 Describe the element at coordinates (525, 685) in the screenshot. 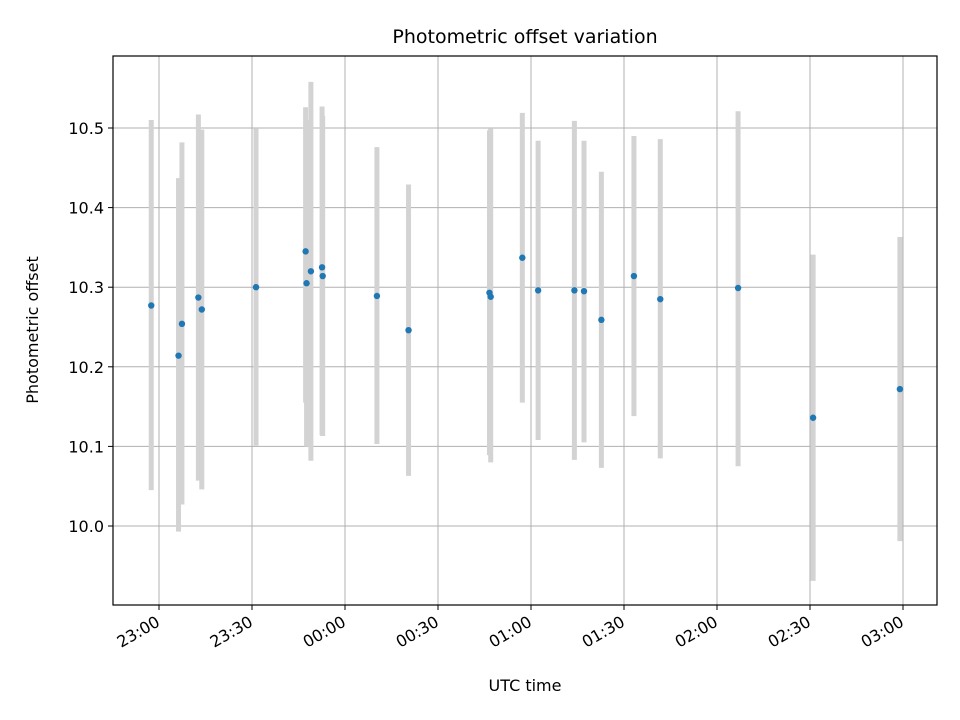

I see `x-axis-label: UTC time` at that location.